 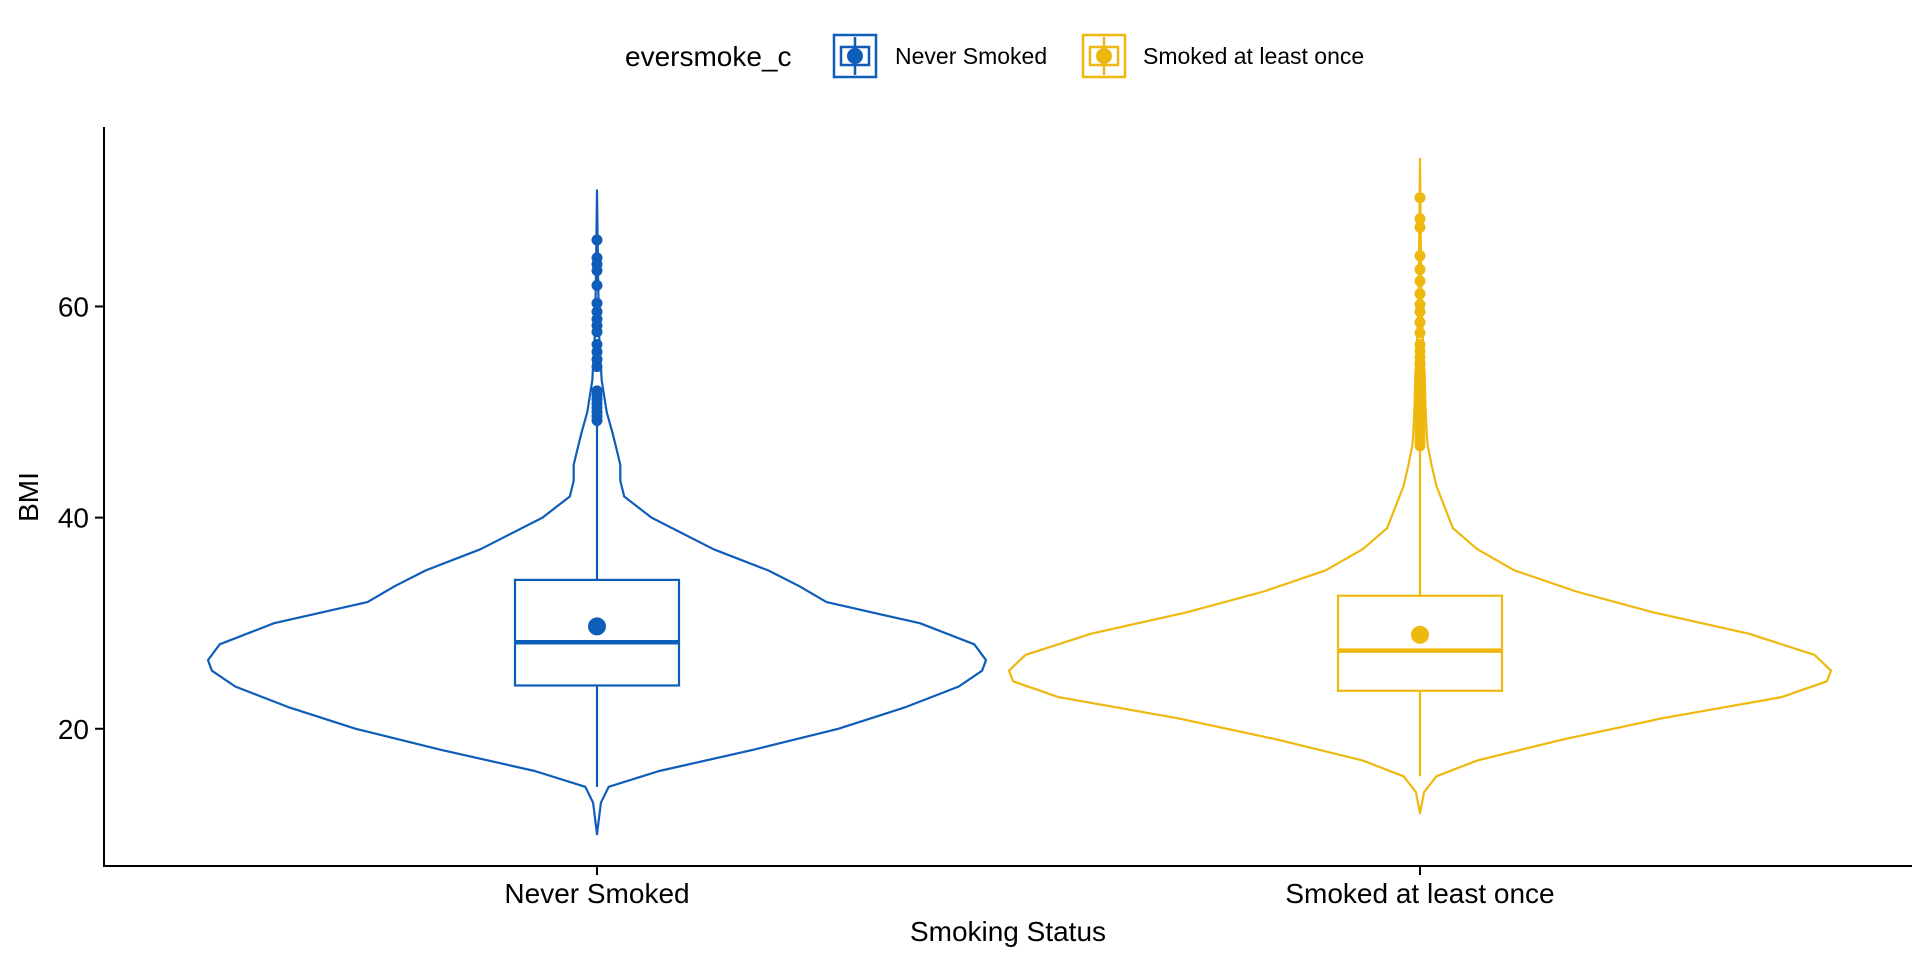 I want to click on x-axis-title: Smoking Status, so click(x=1008, y=931).